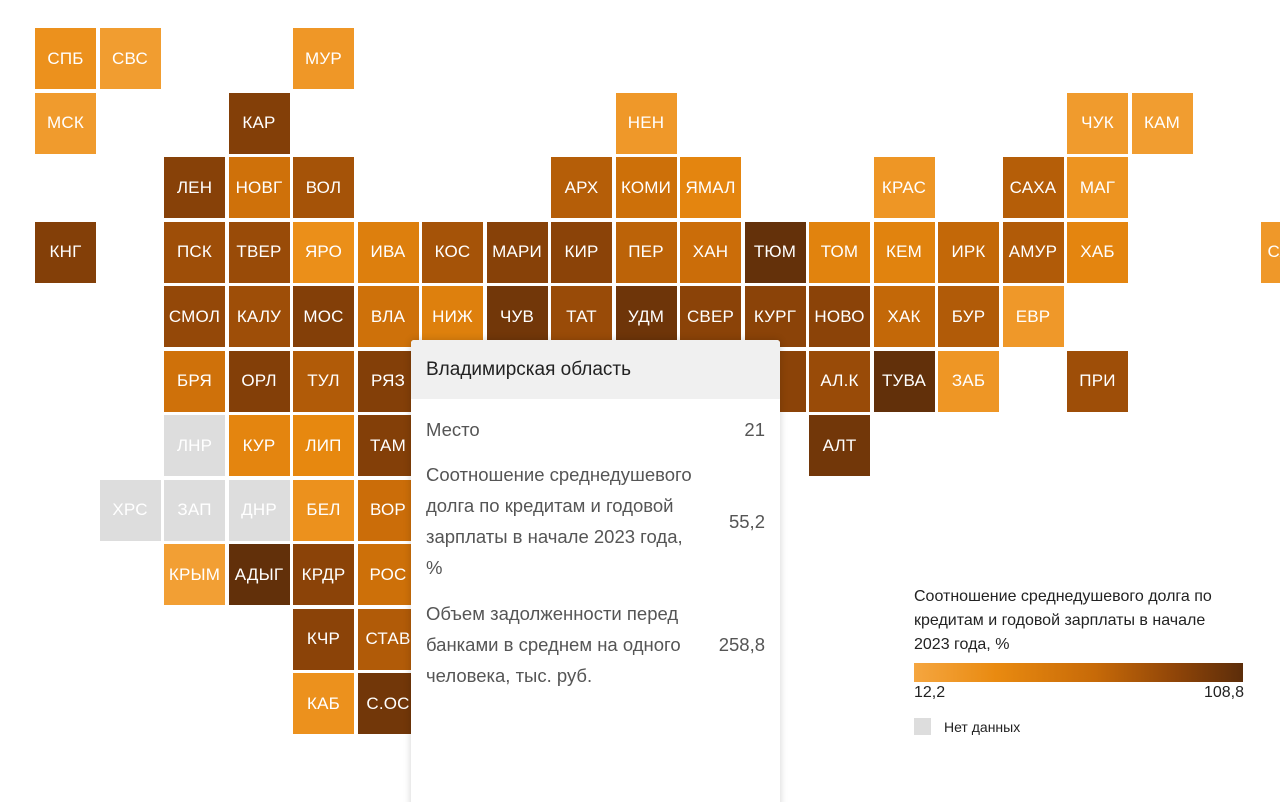 The image size is (1280, 802). I want to click on region-tile-36: МОС, so click(323, 316).